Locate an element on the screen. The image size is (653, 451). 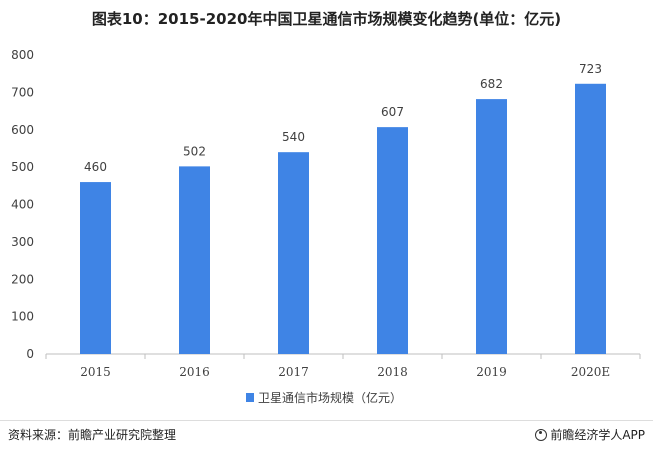
chart-title: 图表10：2015-2020年中国卫星通信市场规模变化趋势(单位：亿元) is located at coordinates (326, 19).